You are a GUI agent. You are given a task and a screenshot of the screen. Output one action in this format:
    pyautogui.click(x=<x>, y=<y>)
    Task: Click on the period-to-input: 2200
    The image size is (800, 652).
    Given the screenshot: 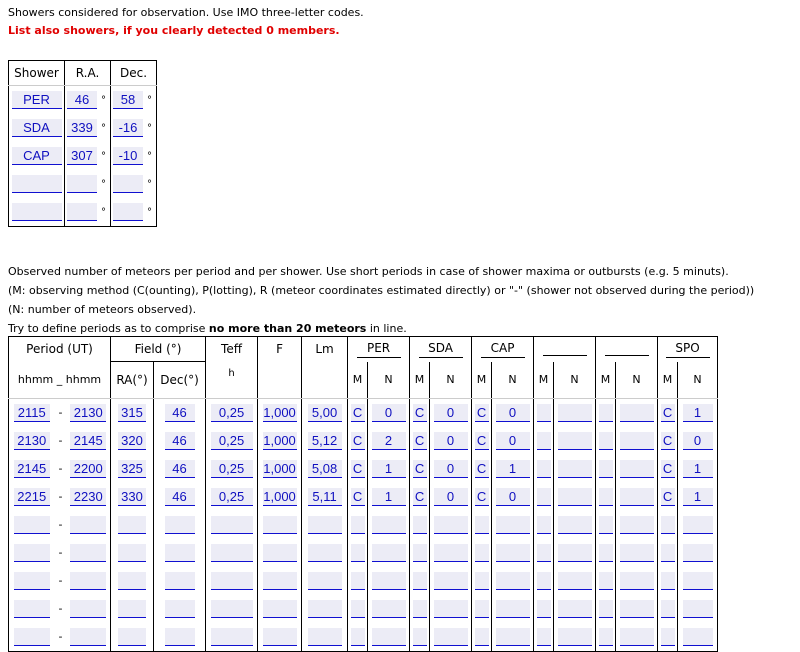 What is the action you would take?
    pyautogui.click(x=88, y=468)
    